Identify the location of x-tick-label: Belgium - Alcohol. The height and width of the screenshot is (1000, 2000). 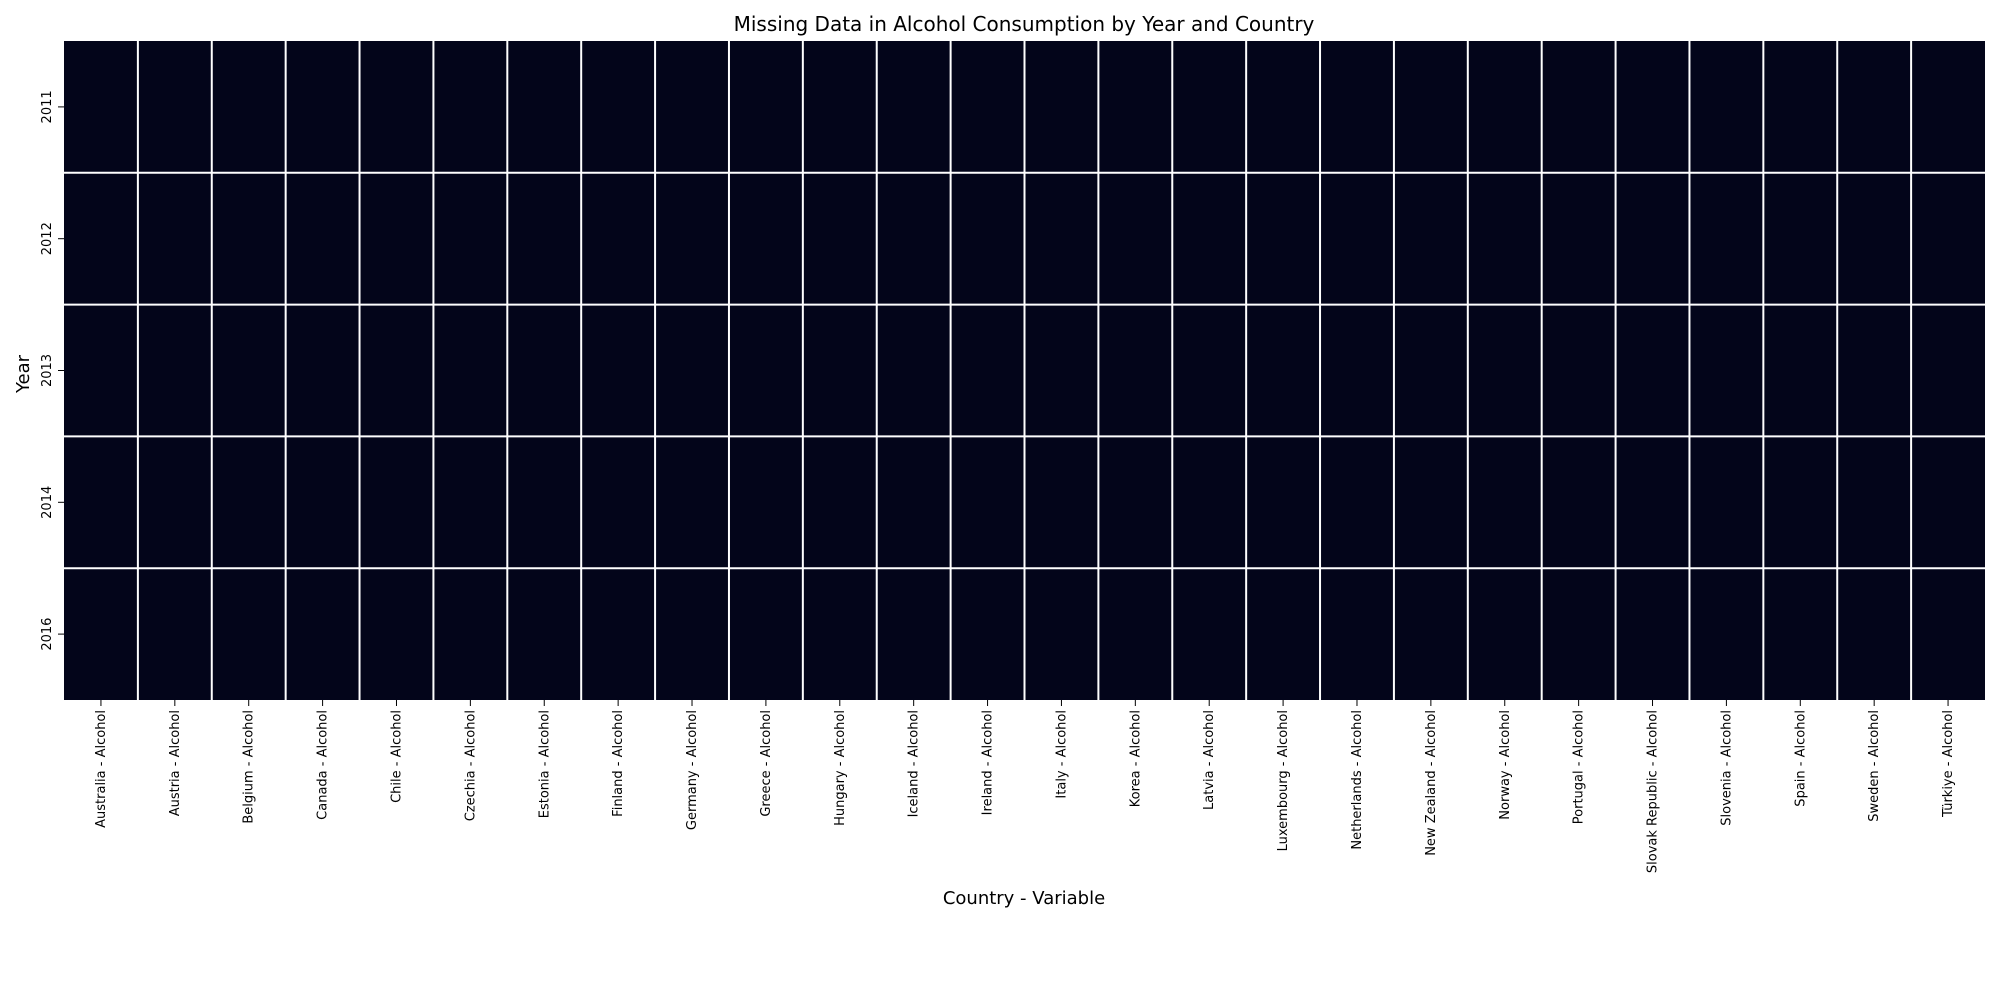
(249, 767).